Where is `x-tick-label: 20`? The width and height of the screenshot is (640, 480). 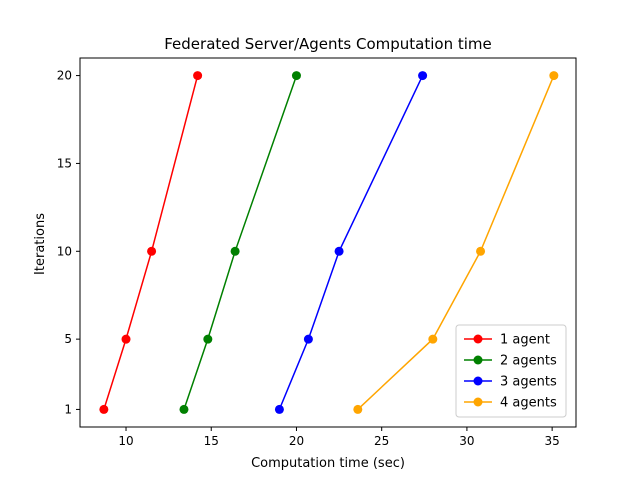
x-tick-label: 20 is located at coordinates (296, 441).